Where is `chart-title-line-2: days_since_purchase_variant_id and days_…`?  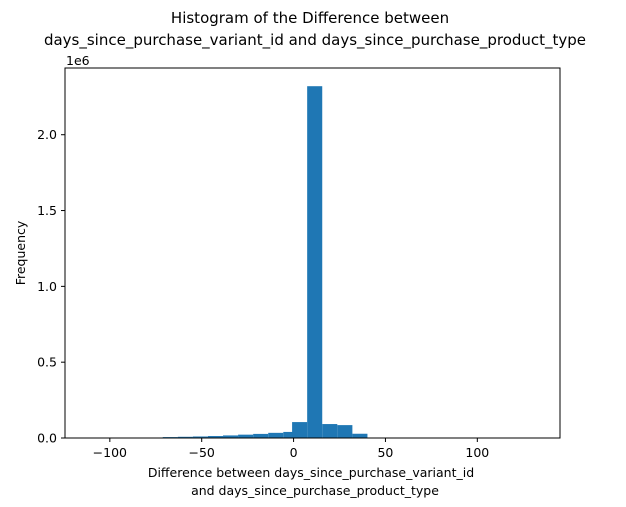 chart-title-line-2: days_since_purchase_variant_id and days_… is located at coordinates (315, 40).